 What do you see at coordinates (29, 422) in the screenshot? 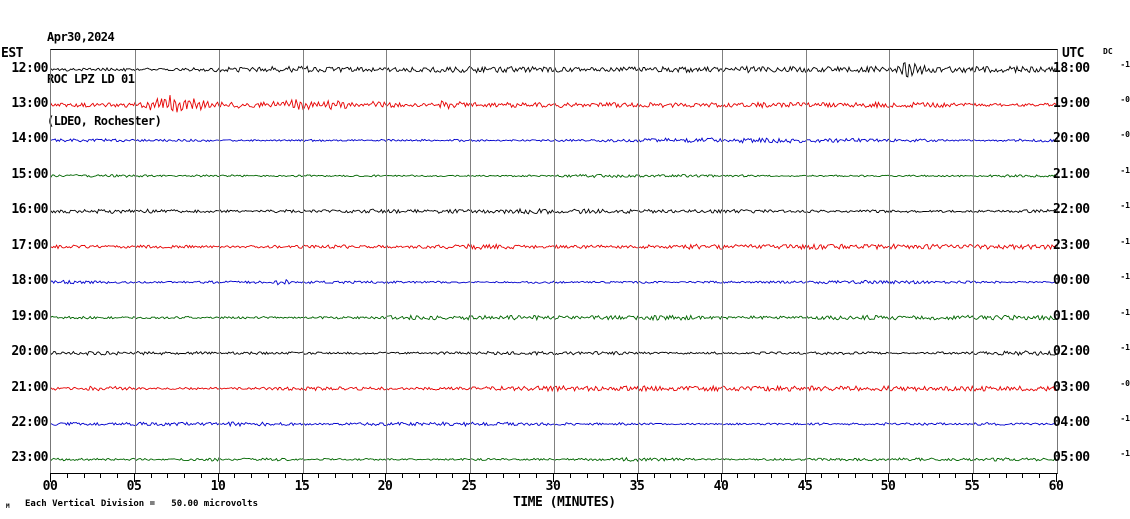
I see `est-time-label: 22:00` at bounding box center [29, 422].